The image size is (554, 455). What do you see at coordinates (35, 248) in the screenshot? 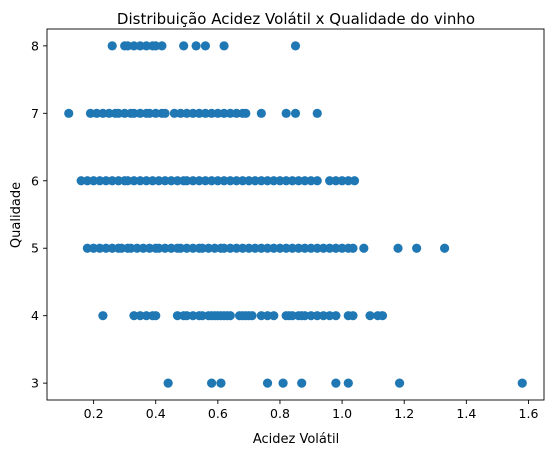
I see `y-tick-label: 5` at bounding box center [35, 248].